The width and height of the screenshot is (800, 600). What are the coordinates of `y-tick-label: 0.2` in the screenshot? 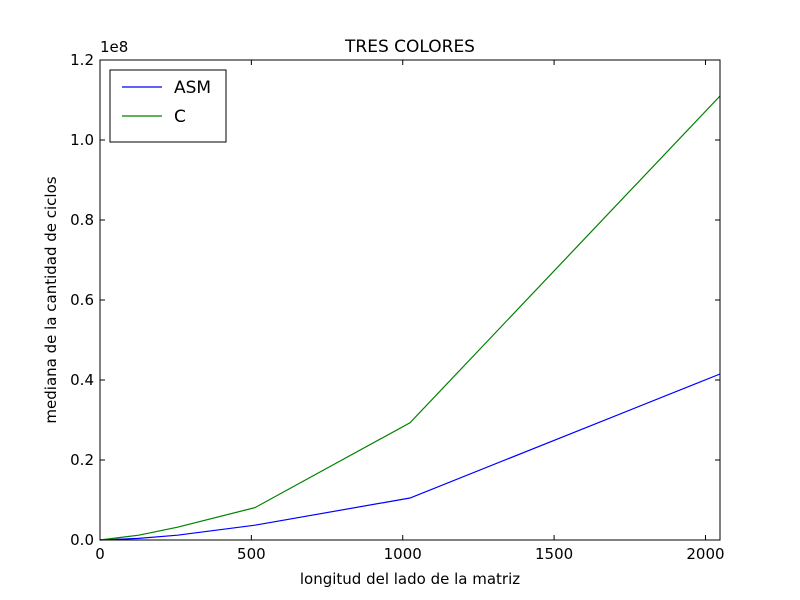 It's located at (82, 460).